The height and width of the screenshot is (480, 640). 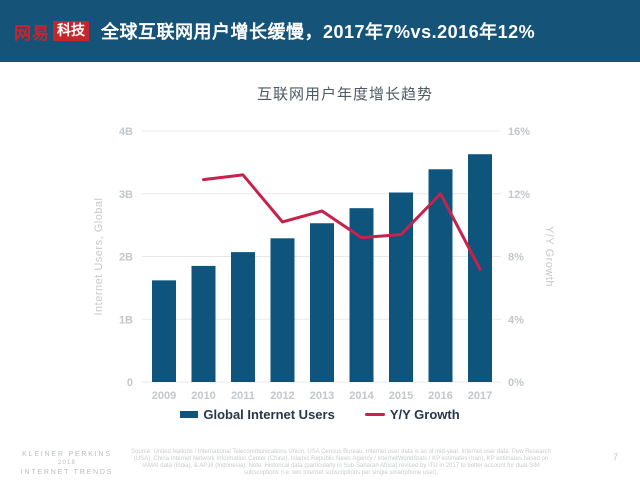 I want to click on bar-2012, so click(x=282, y=310).